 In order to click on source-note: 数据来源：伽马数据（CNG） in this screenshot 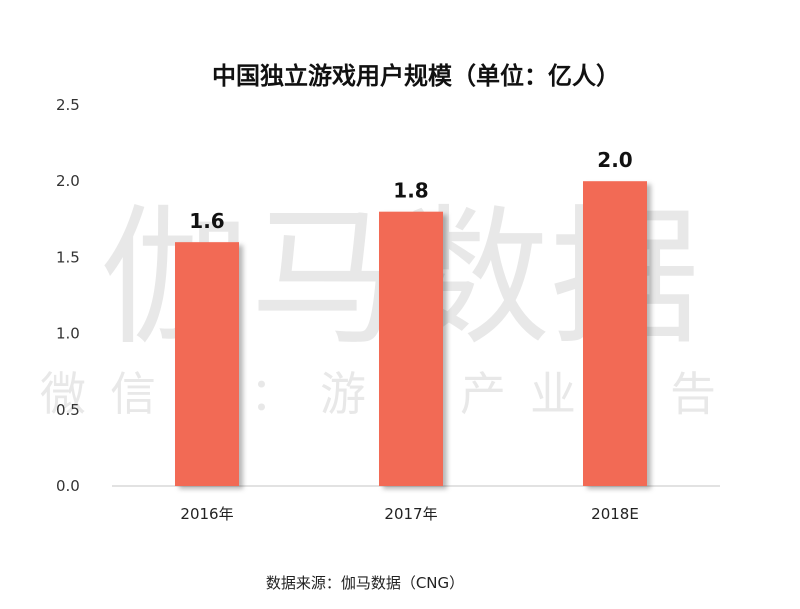, I will do `click(365, 583)`.